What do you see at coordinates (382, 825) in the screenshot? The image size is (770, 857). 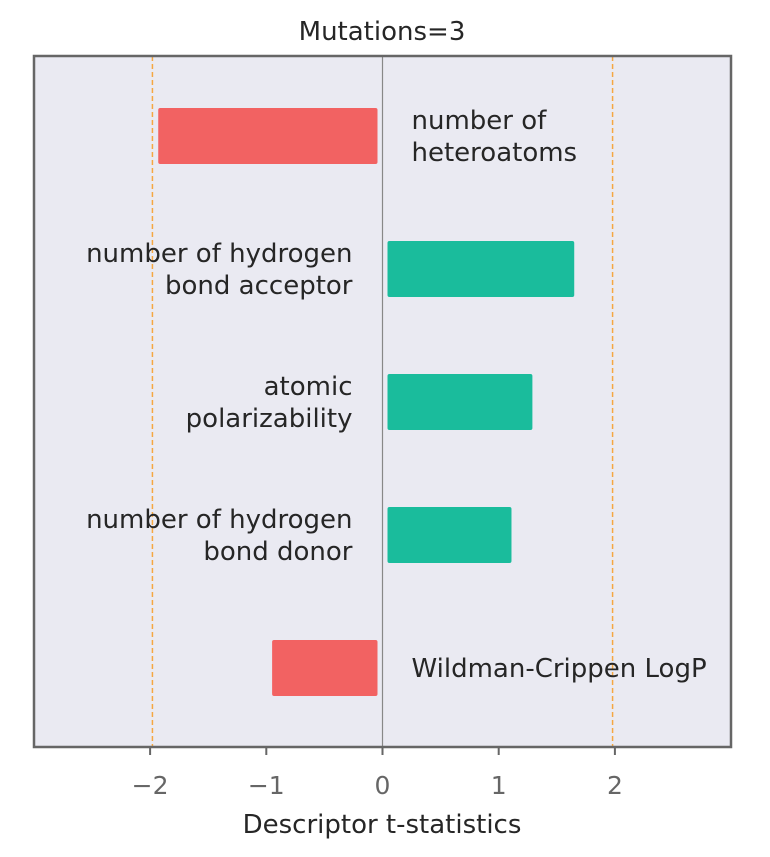 I see `x-axis-label: Descriptor t-statistics` at bounding box center [382, 825].